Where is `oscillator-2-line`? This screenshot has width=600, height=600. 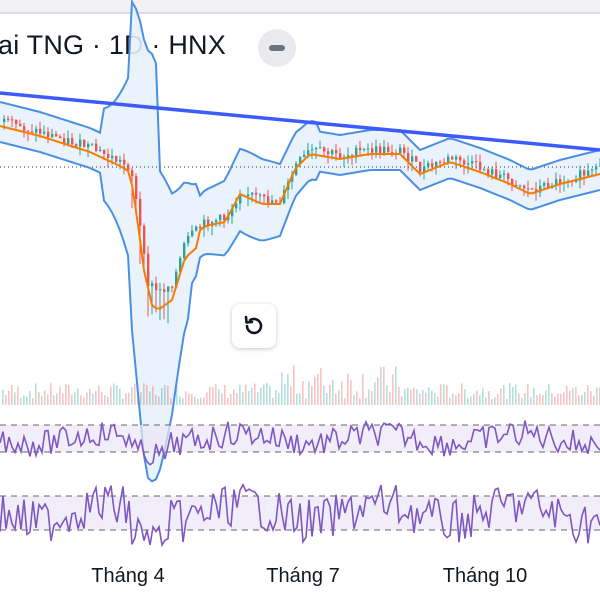
oscillator-2-line is located at coordinates (300, 515).